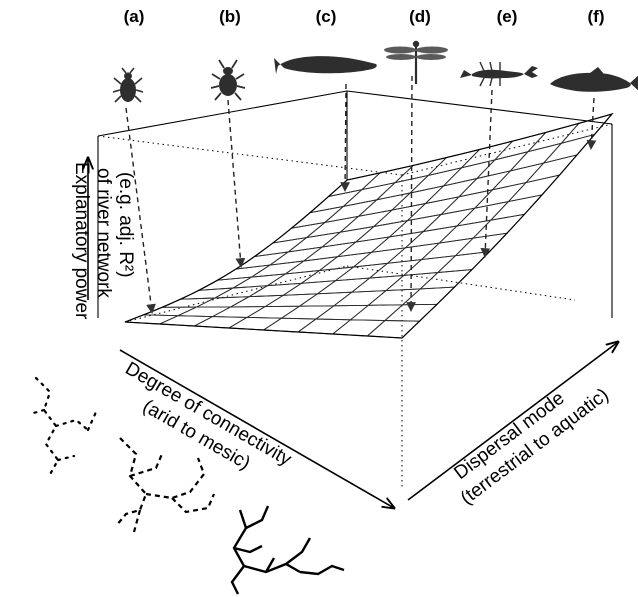 This screenshot has width=638, height=597. What do you see at coordinates (228, 80) in the screenshot?
I see `beetle-icon` at bounding box center [228, 80].